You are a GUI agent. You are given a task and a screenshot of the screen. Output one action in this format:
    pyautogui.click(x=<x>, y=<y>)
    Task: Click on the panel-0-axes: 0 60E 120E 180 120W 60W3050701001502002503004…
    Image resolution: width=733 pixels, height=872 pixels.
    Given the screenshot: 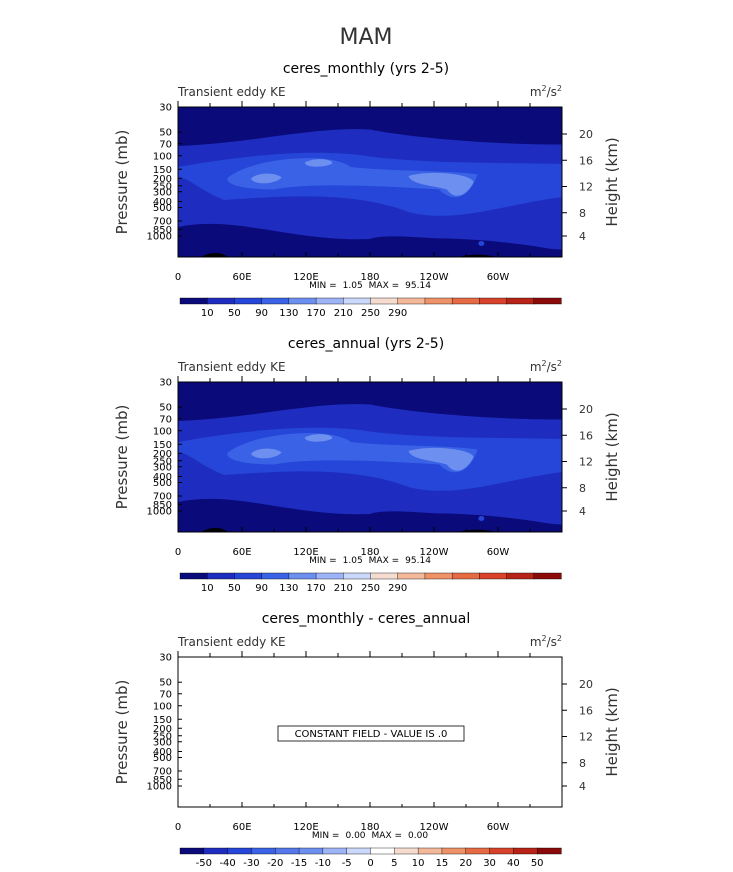 What is the action you would take?
    pyautogui.click(x=370, y=192)
    